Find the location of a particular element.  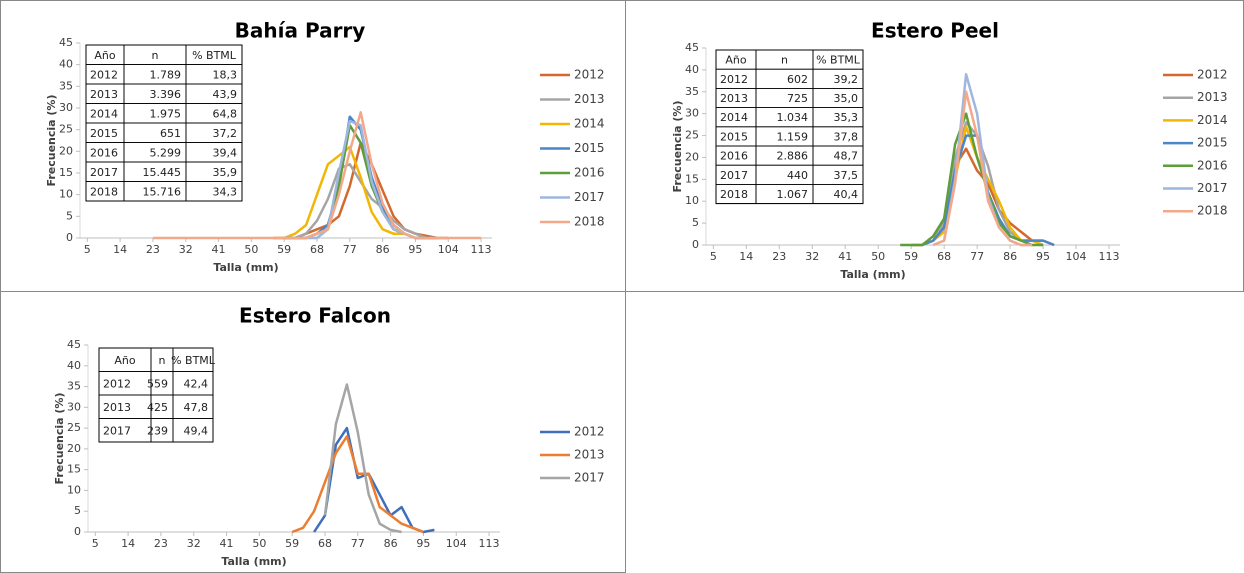

table-text: 2016 is located at coordinates (104, 152).